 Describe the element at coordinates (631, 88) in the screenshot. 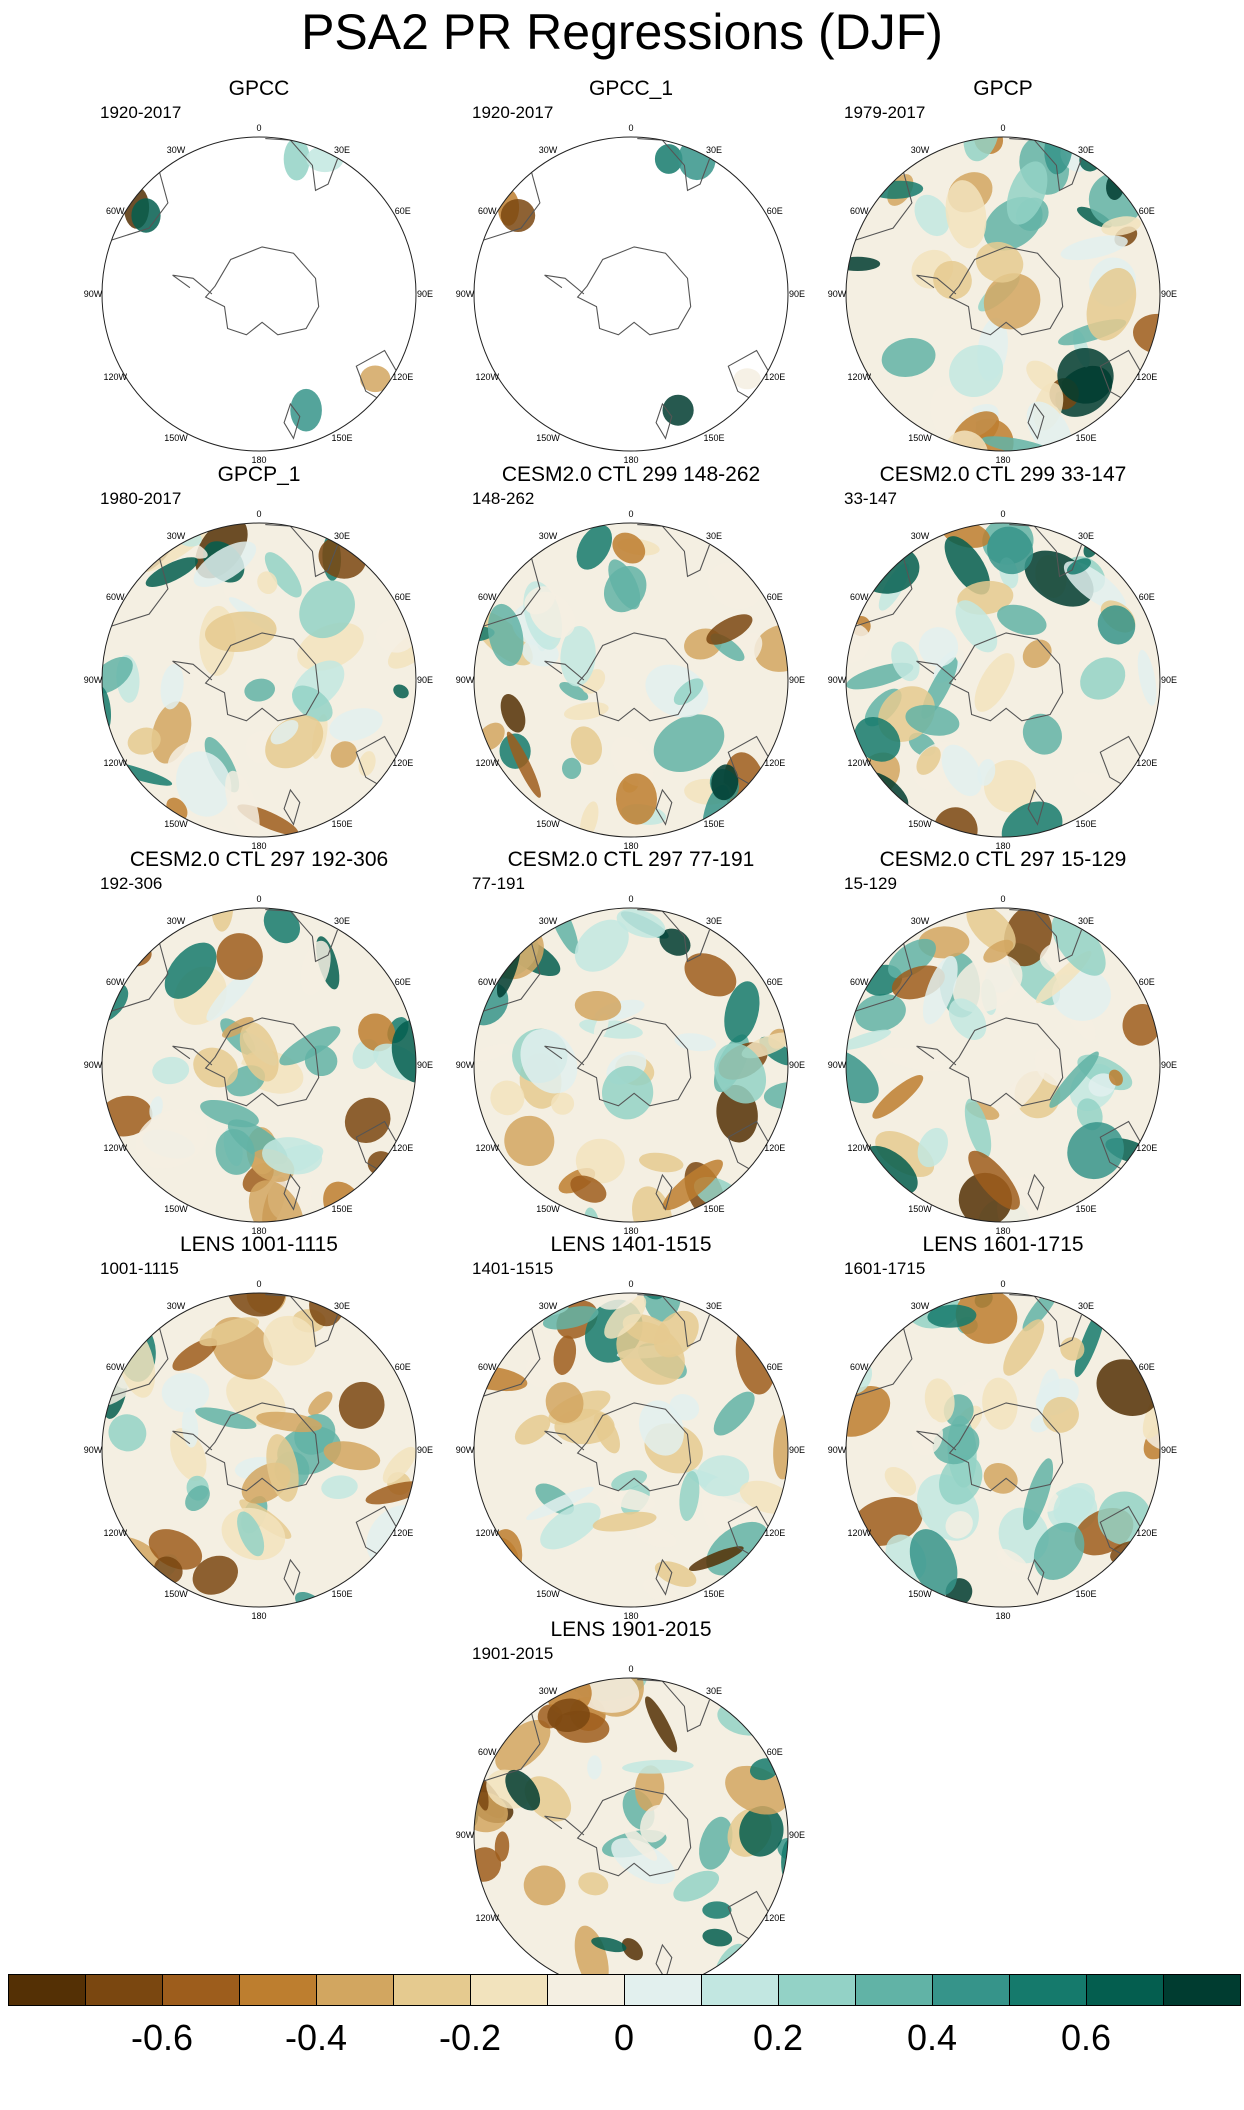

I see `panel-title: GPCC_1` at that location.